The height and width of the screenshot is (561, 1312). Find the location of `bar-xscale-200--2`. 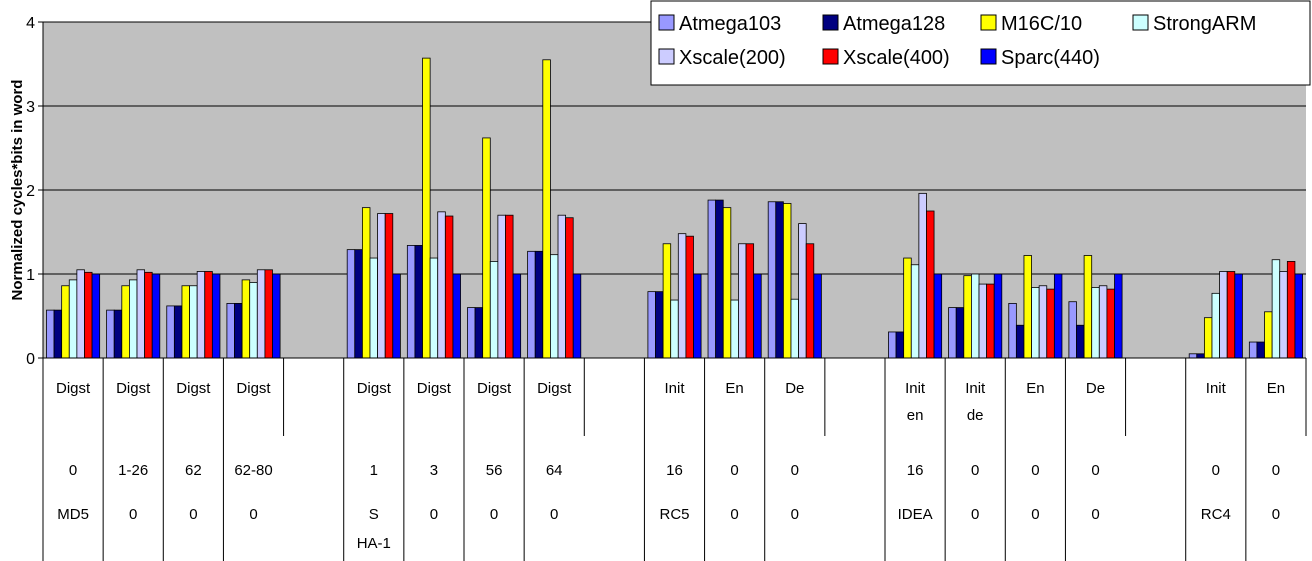

bar-xscale-200--2 is located at coordinates (201, 315).